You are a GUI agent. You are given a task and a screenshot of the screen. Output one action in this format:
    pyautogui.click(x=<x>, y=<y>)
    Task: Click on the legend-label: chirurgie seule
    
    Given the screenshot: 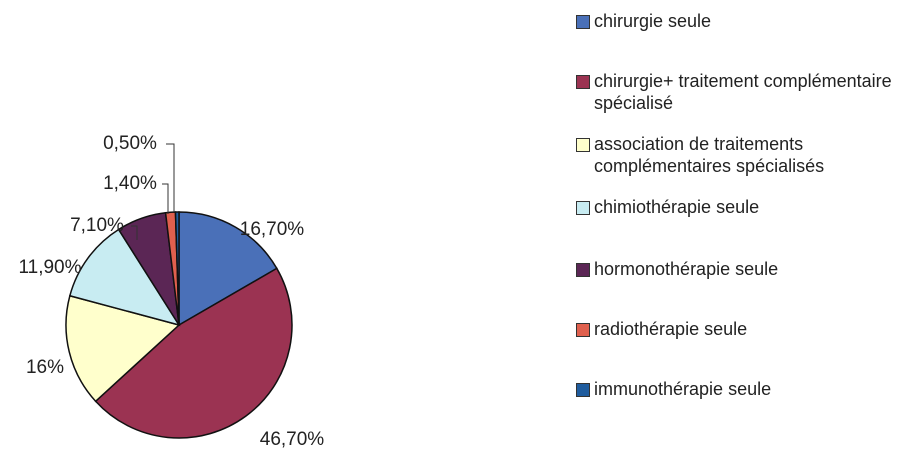 What is the action you would take?
    pyautogui.click(x=653, y=21)
    